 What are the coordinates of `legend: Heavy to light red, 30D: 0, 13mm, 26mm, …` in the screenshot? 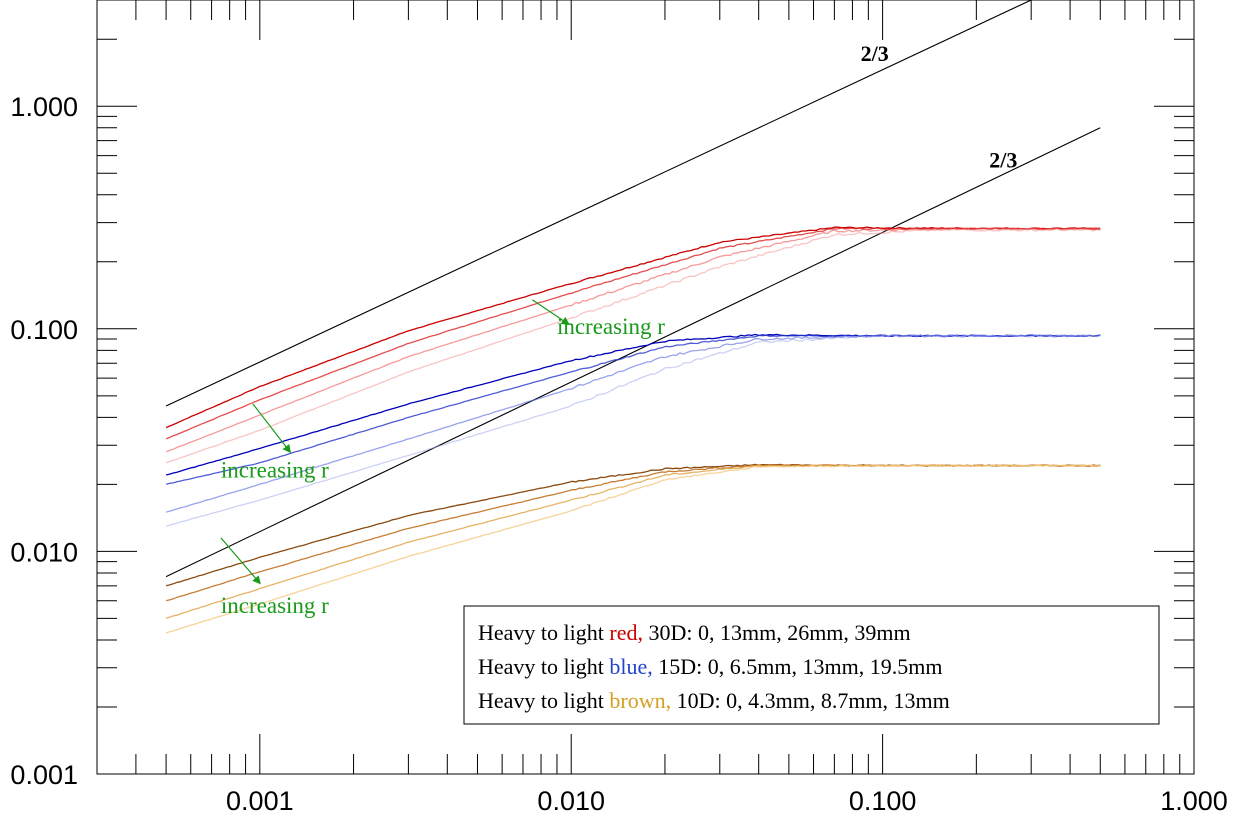 It's located at (811, 665).